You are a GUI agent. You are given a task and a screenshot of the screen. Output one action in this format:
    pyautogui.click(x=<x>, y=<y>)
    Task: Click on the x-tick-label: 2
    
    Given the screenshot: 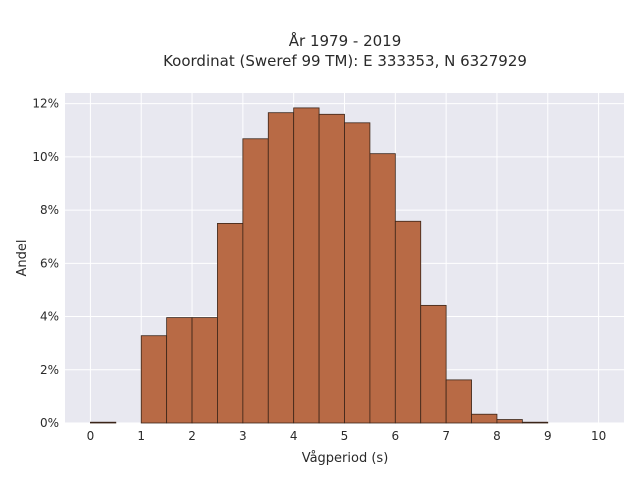 What is the action you would take?
    pyautogui.click(x=192, y=436)
    